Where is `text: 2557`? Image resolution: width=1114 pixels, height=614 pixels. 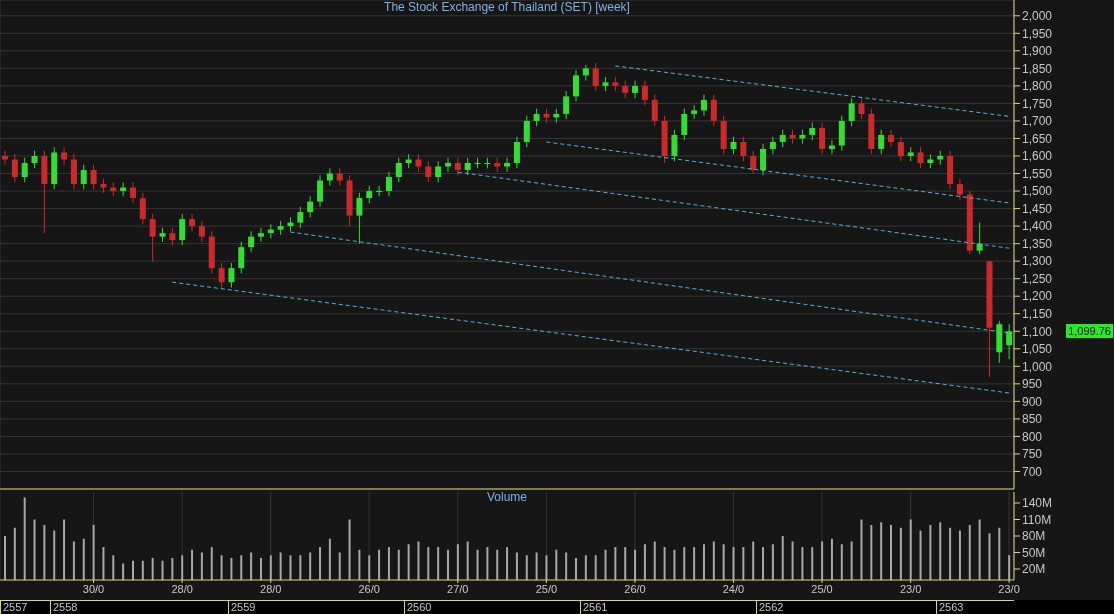 text: 2557 is located at coordinates (25, 607).